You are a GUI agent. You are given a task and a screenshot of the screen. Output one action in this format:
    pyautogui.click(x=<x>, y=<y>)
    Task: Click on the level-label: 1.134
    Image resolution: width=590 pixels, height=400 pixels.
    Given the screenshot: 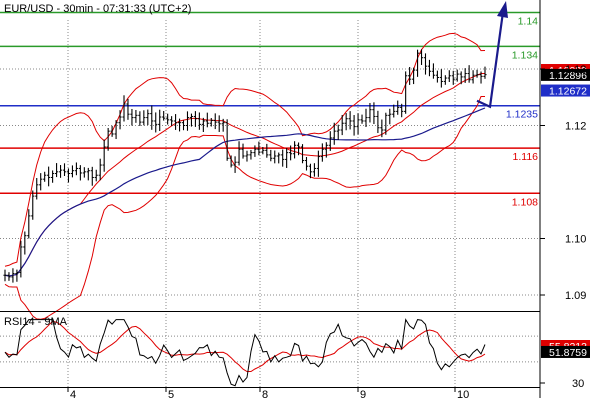 What is the action you would take?
    pyautogui.click(x=525, y=55)
    